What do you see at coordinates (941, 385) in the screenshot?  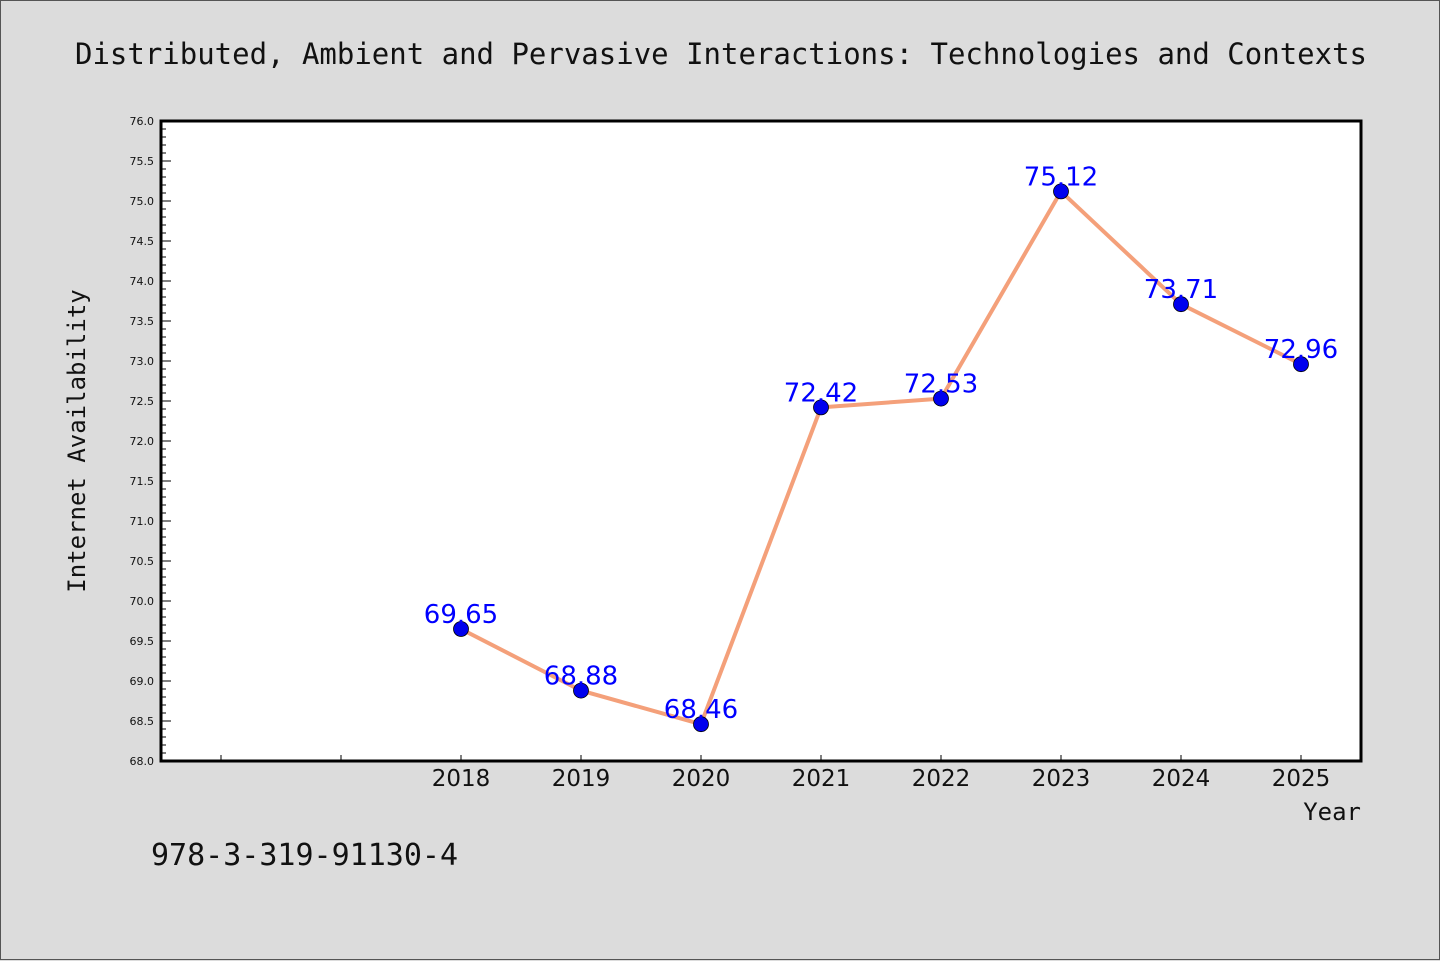 I see `data-label: 72.53` at bounding box center [941, 385].